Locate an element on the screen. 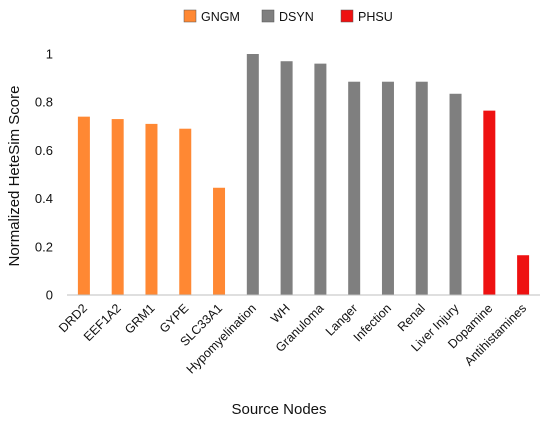  x-tick-label: EEF1A2 is located at coordinates (102, 322).